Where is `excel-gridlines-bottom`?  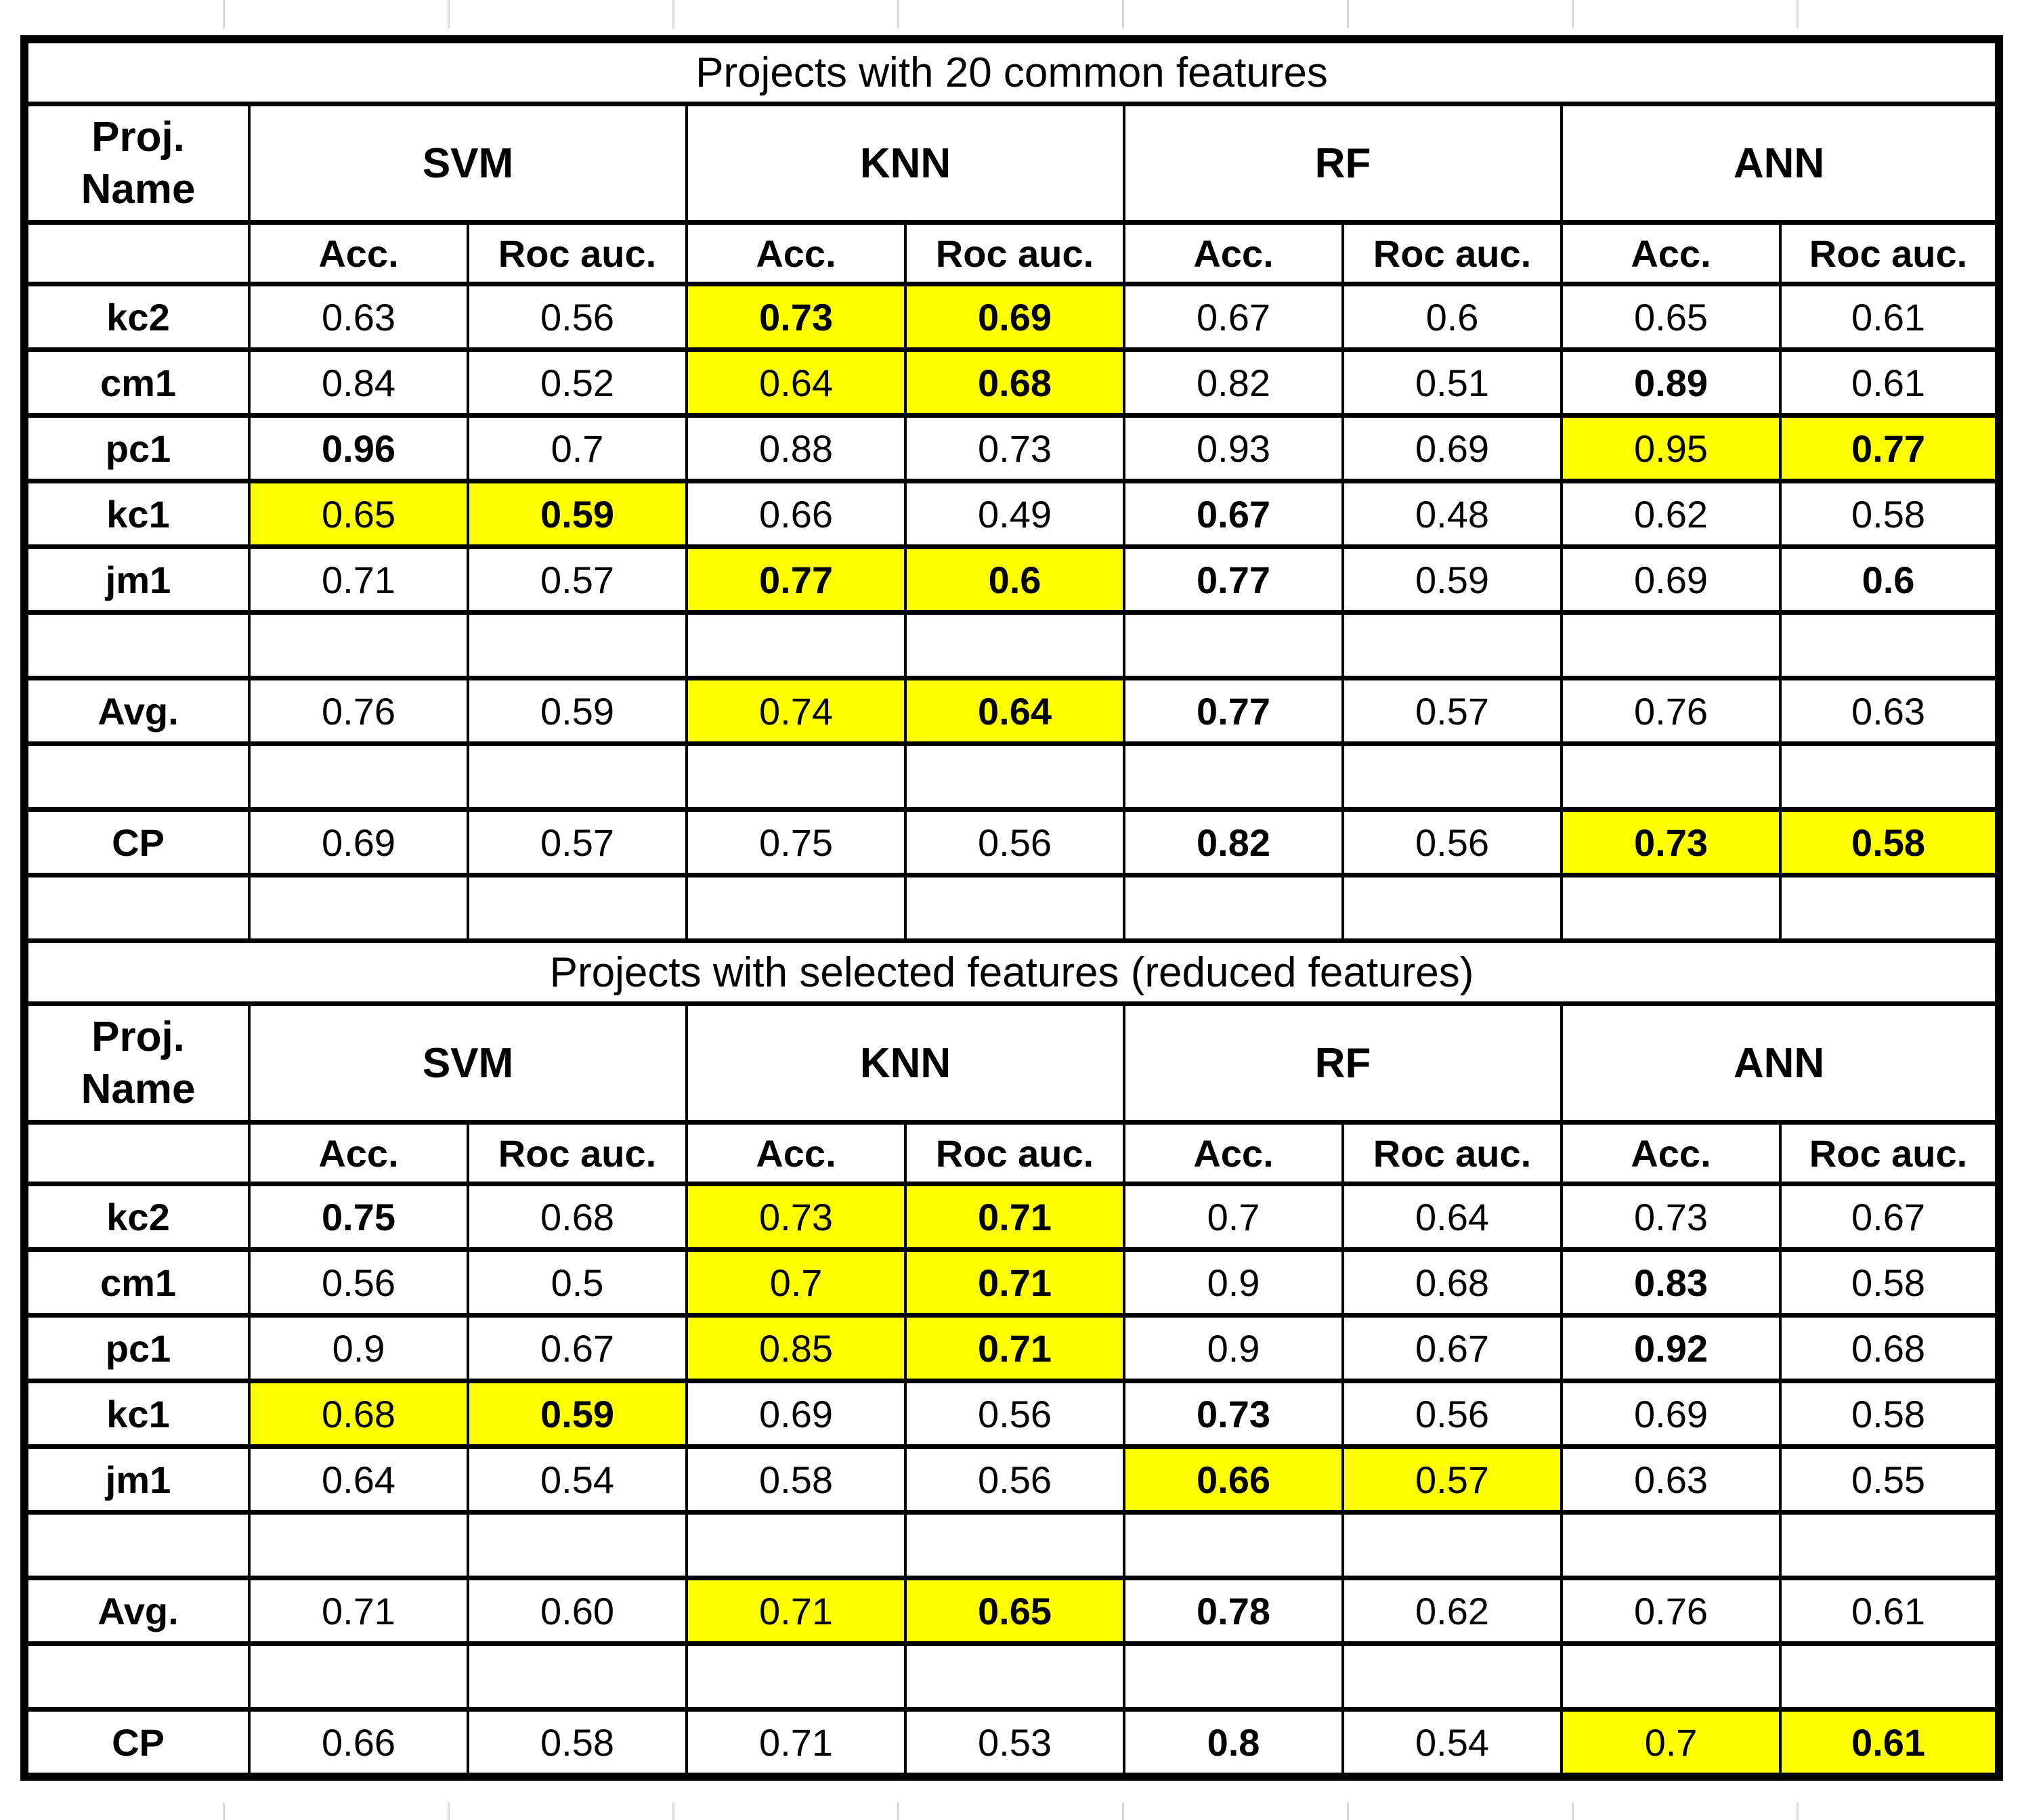 excel-gridlines-bottom is located at coordinates (1010, 1811).